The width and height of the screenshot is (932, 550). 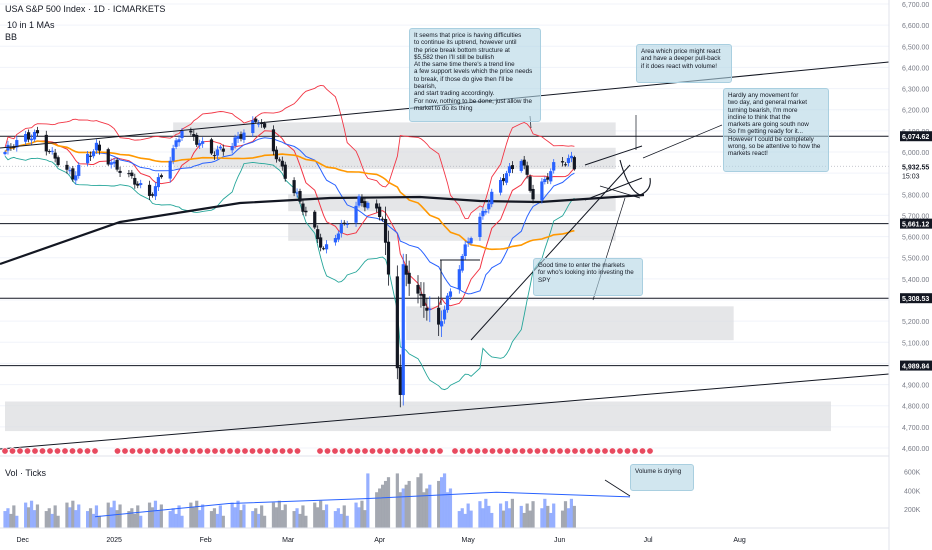 What do you see at coordinates (912, 492) in the screenshot?
I see `volume-axis: 600K 400K 200K` at bounding box center [912, 492].